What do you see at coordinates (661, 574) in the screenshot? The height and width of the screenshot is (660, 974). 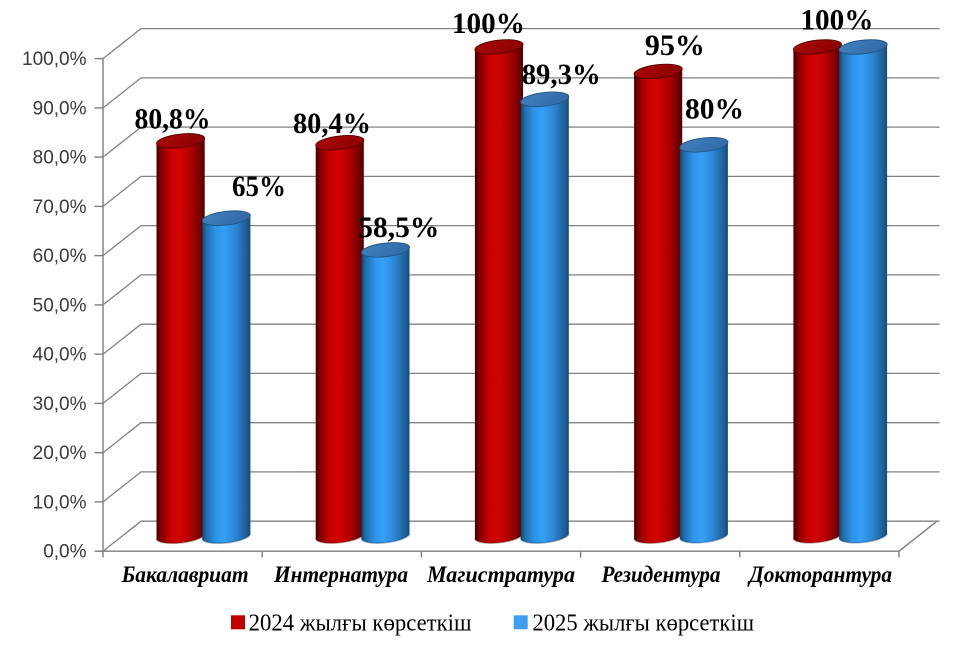 I see `svg-text: Резидентура` at bounding box center [661, 574].